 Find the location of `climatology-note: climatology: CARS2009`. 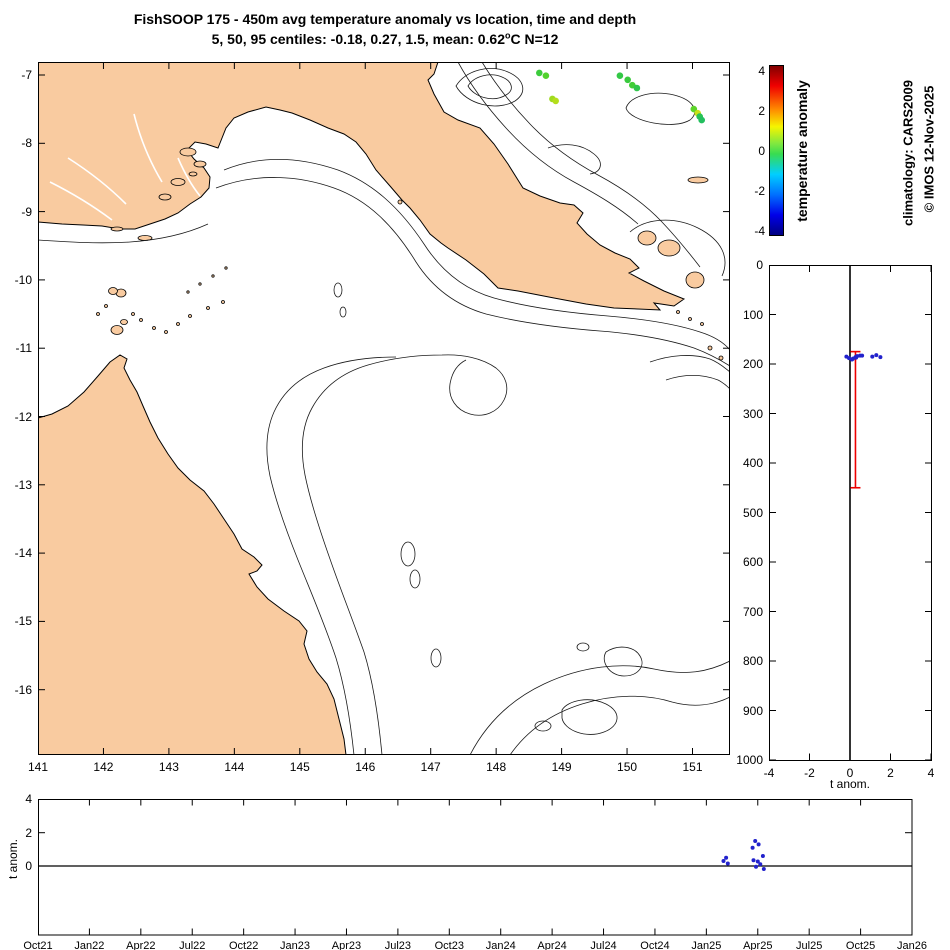

climatology-note: climatology: CARS2009 is located at coordinates (908, 153).